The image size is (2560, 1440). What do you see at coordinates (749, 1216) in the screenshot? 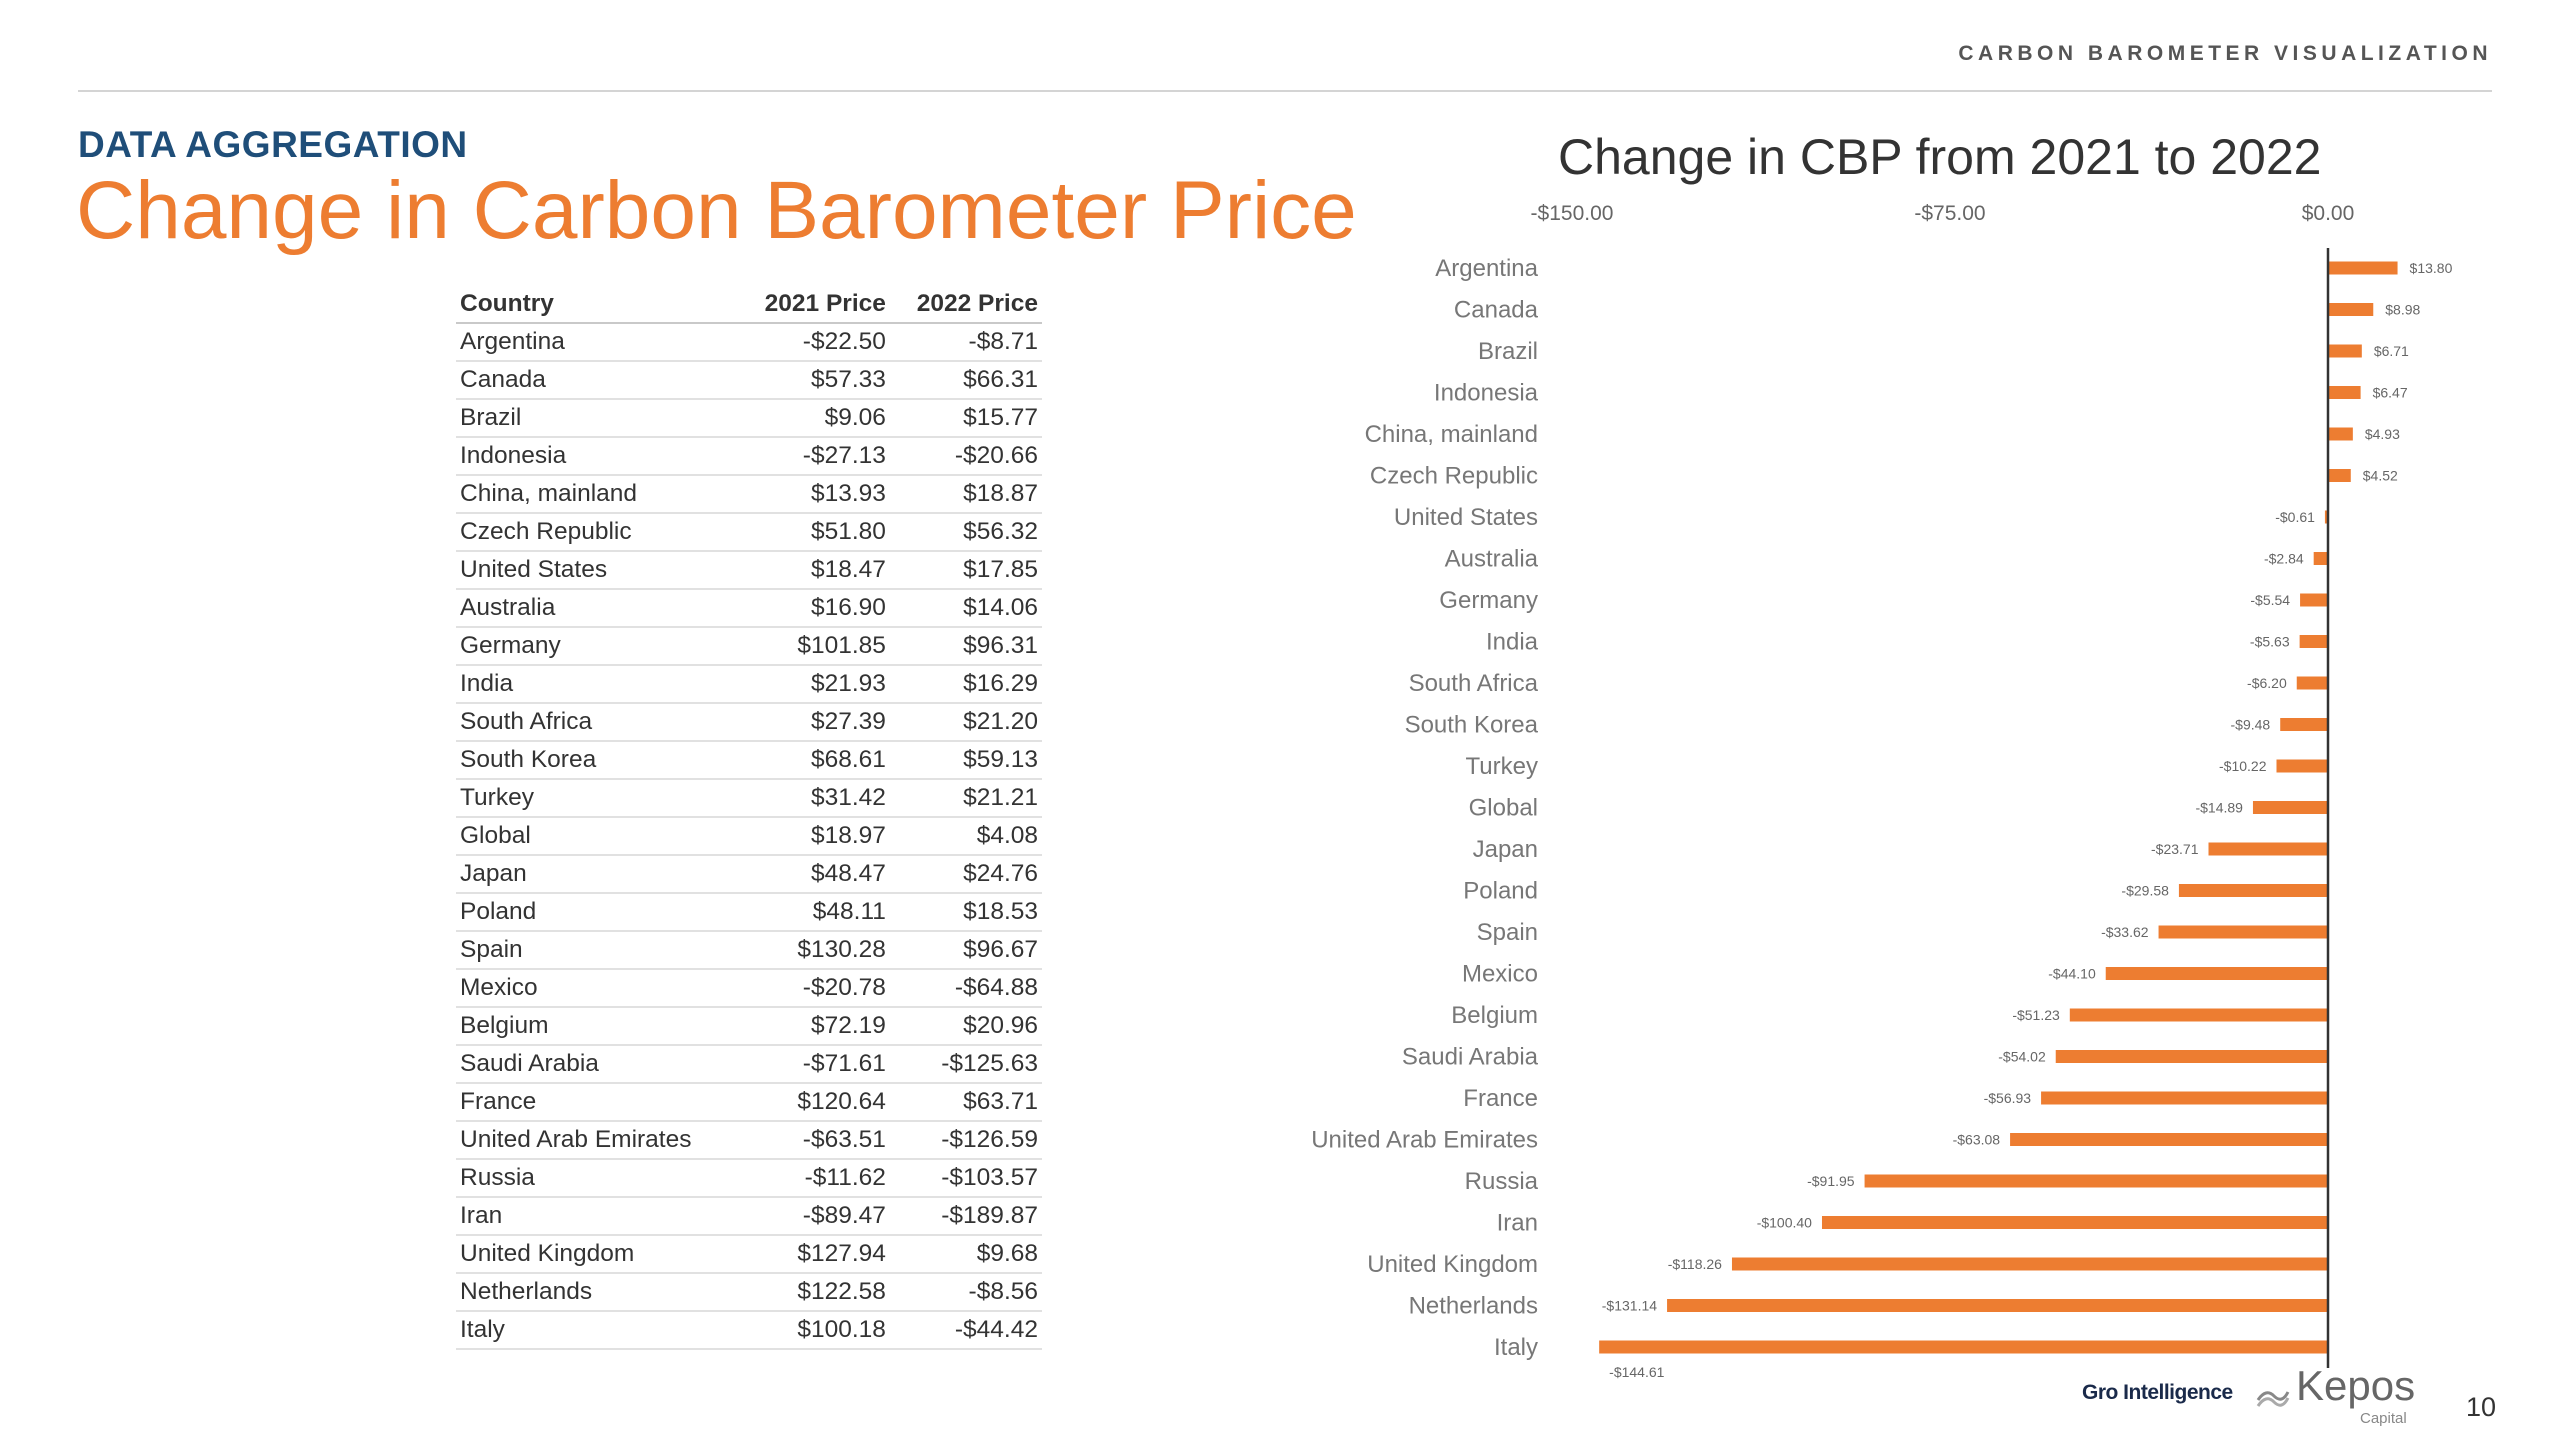
I see `table-row: Iran -$89.47 -$189.87` at bounding box center [749, 1216].